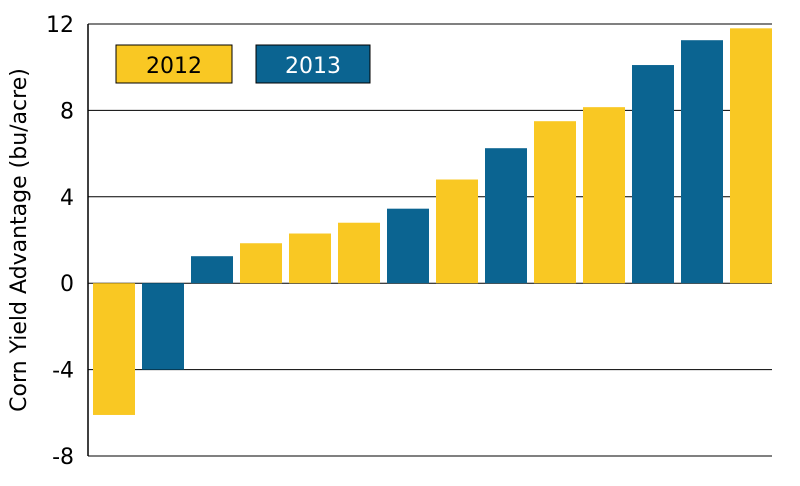  I want to click on y-tick-label: 12, so click(60, 25).